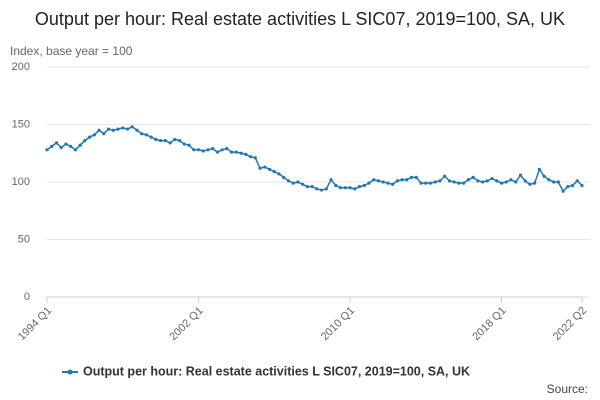  What do you see at coordinates (570, 324) in the screenshot?
I see `x-tick-label: 2022 Q2` at bounding box center [570, 324].